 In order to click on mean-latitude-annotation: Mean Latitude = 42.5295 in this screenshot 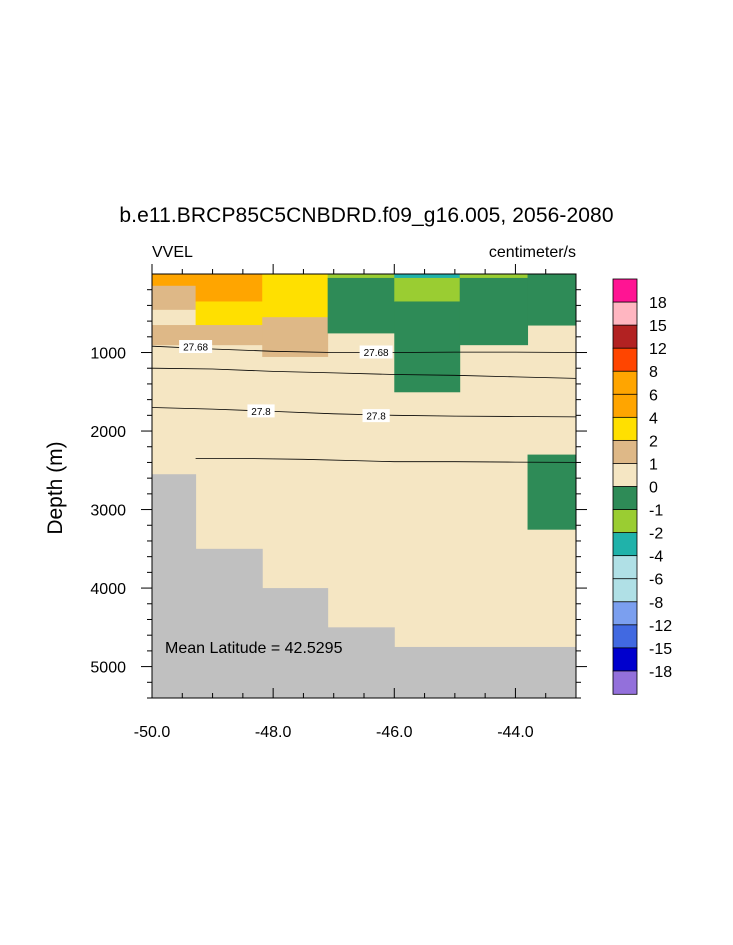, I will do `click(254, 648)`.